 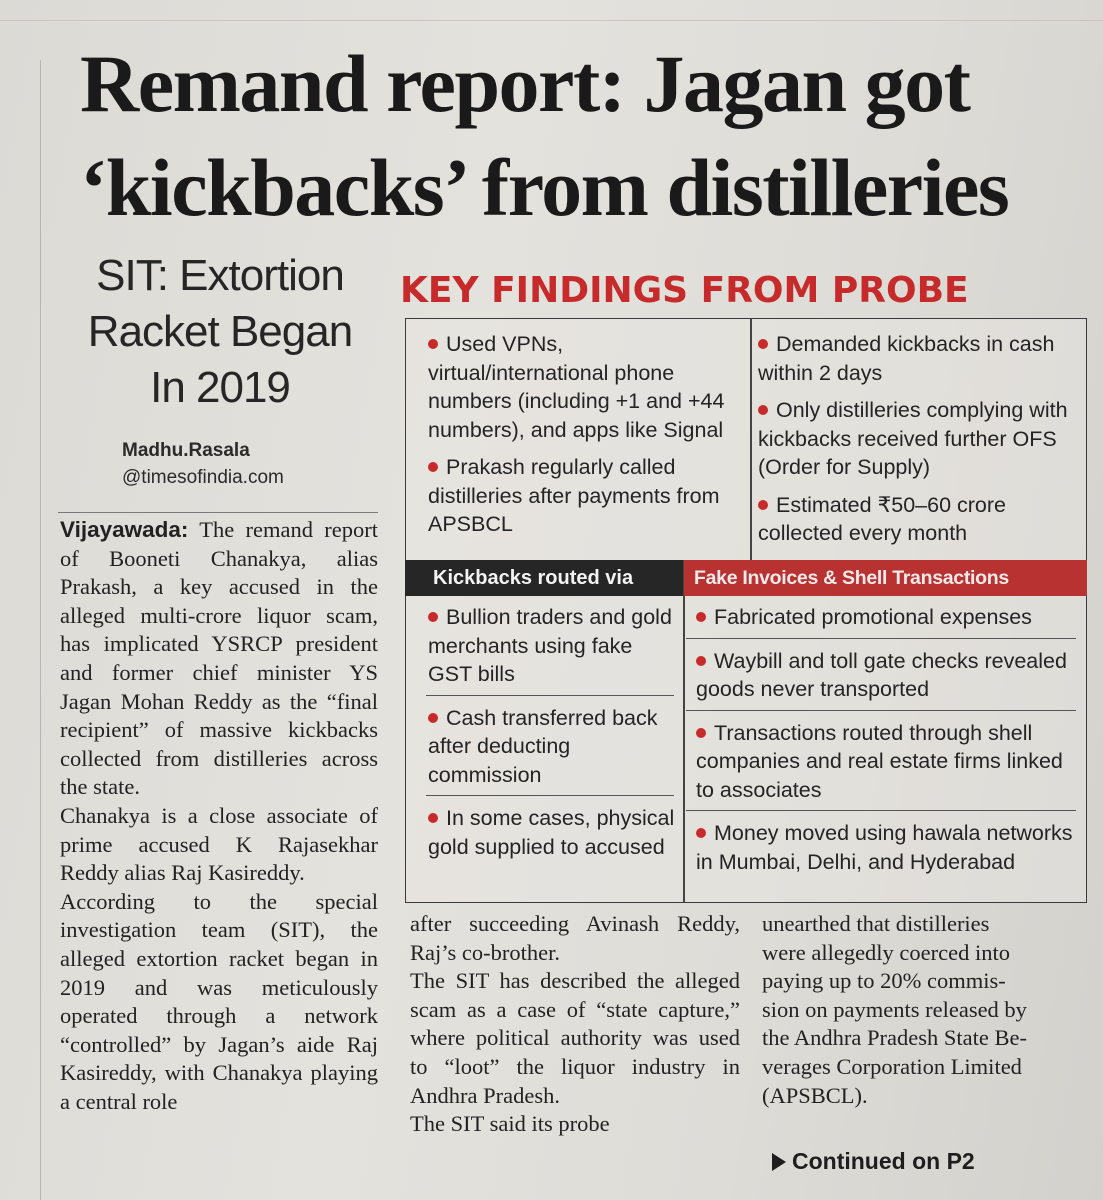 What do you see at coordinates (545, 187) in the screenshot?
I see `headline-line-2: ‘kickbacks’ from distilleries` at bounding box center [545, 187].